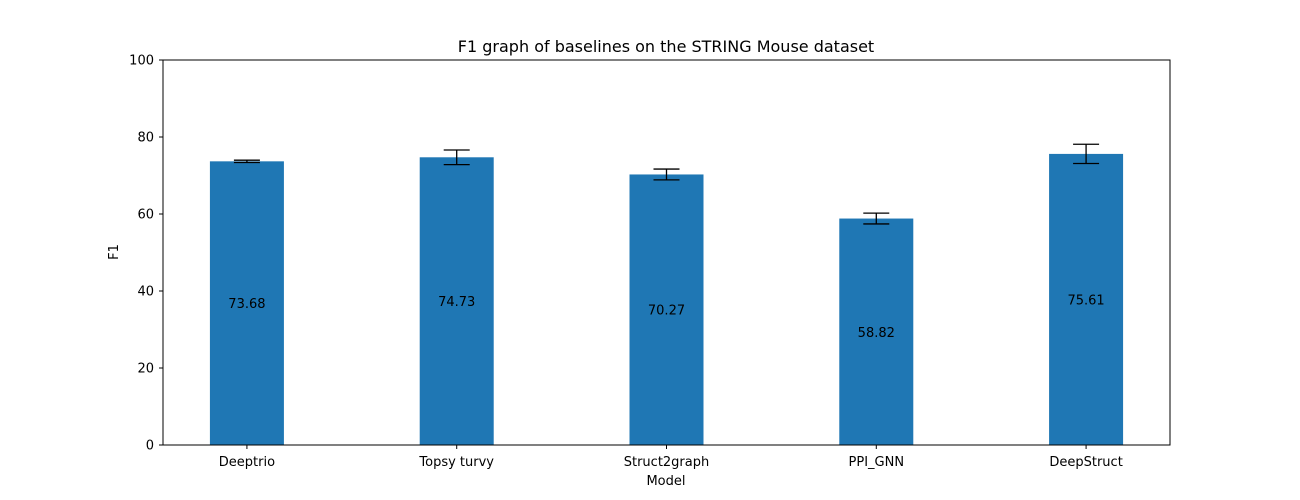 The height and width of the screenshot is (500, 1300). I want to click on bar-value-label: 74.73, so click(456, 302).